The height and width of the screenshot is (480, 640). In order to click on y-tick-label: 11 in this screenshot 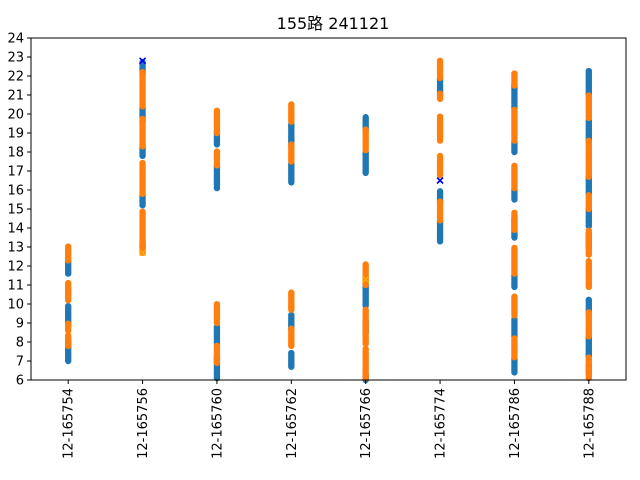, I will do `click(15, 286)`.